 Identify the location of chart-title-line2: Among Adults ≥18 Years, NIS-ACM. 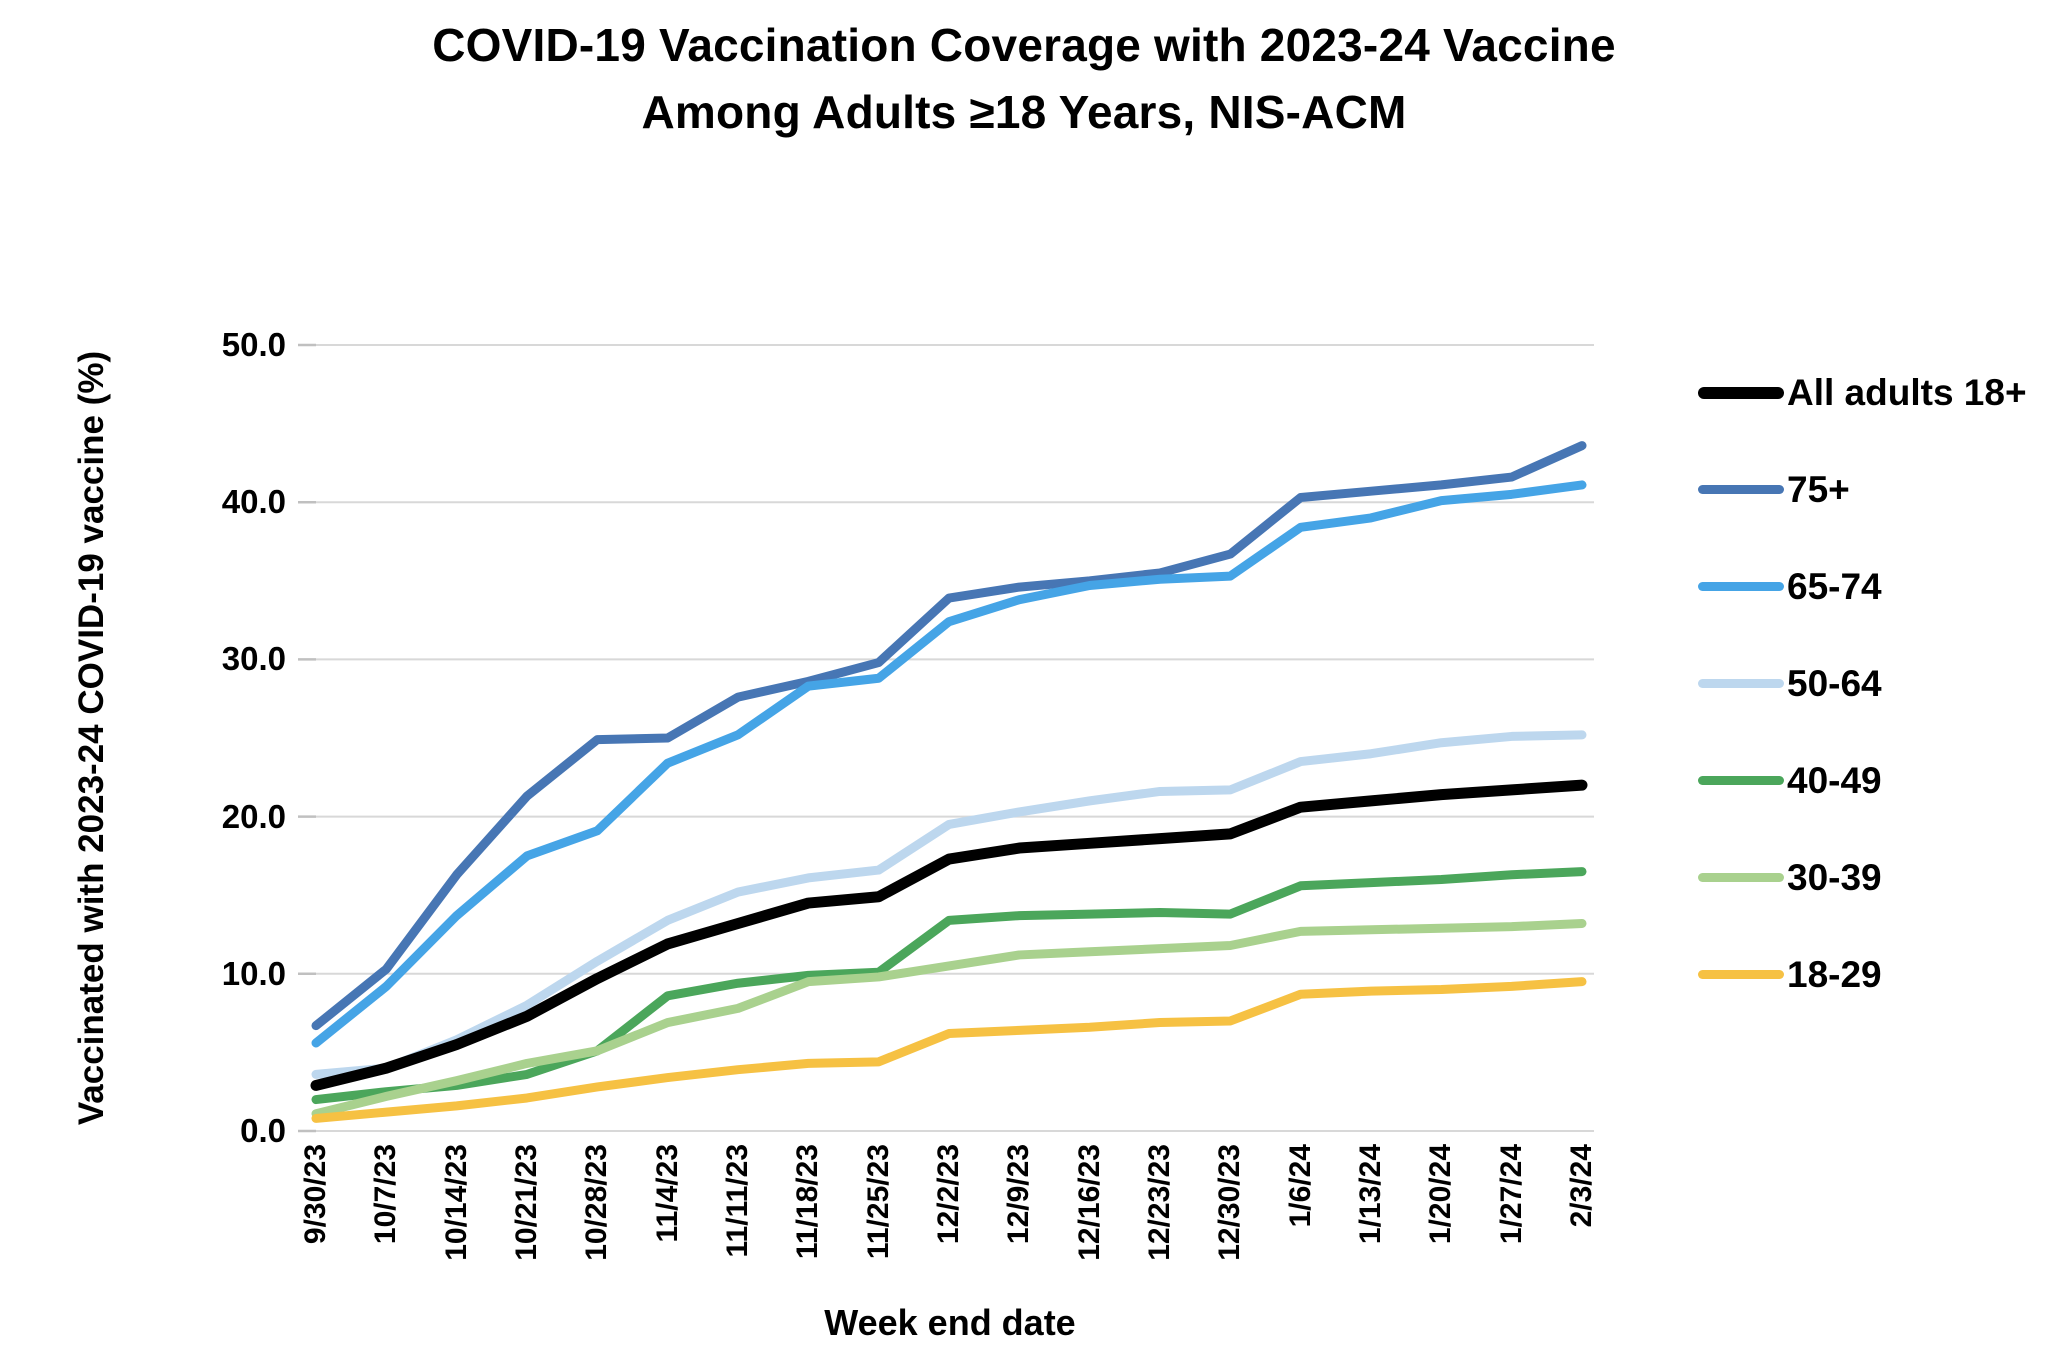
(1024, 111).